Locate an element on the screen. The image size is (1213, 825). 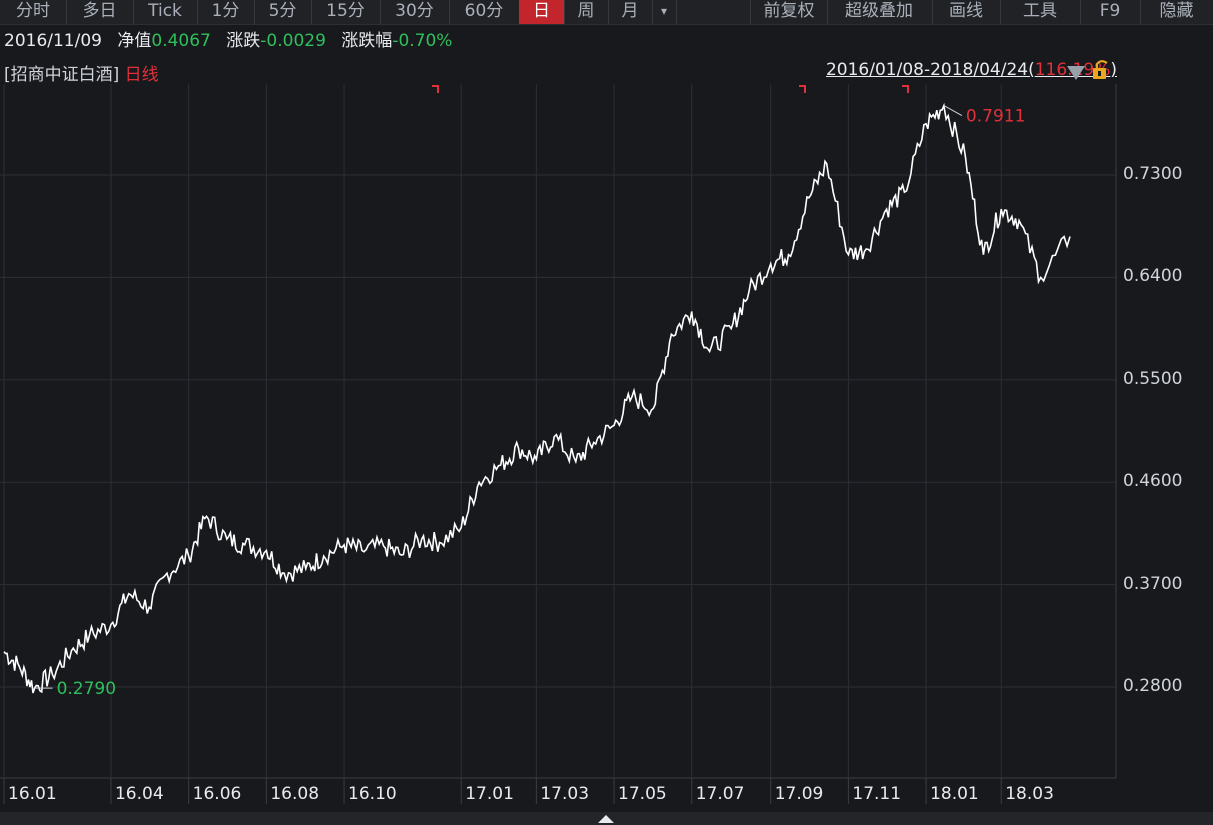
min-label: 0.2790 is located at coordinates (86, 689).